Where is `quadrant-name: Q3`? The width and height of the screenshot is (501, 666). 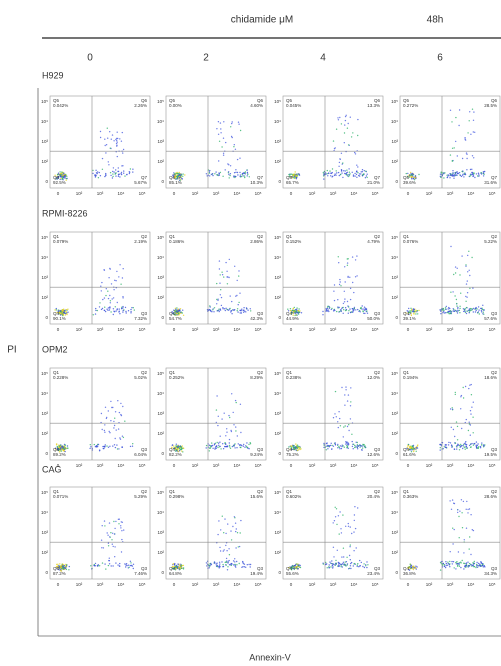
quadrant-name: Q3 is located at coordinates (494, 313).